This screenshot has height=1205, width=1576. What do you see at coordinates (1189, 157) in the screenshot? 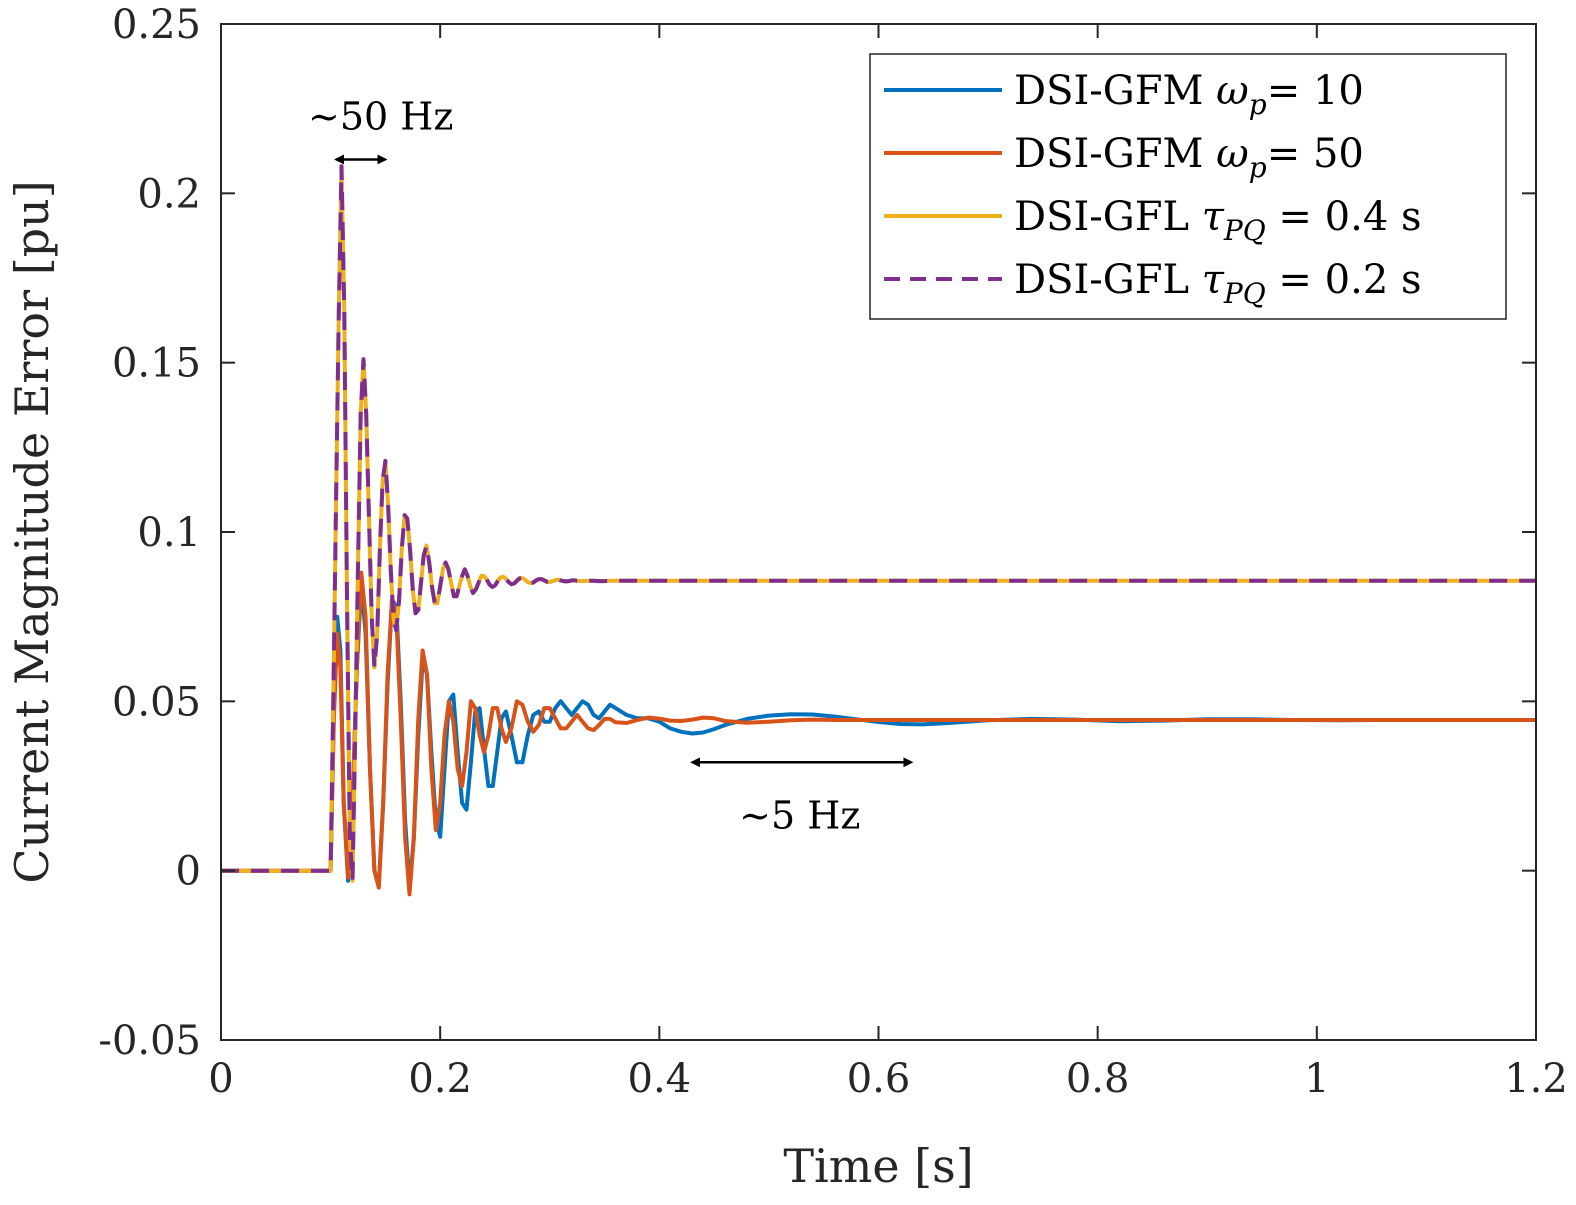
I see `legend-label-2: DSI-GFM ωp= 50` at bounding box center [1189, 157].